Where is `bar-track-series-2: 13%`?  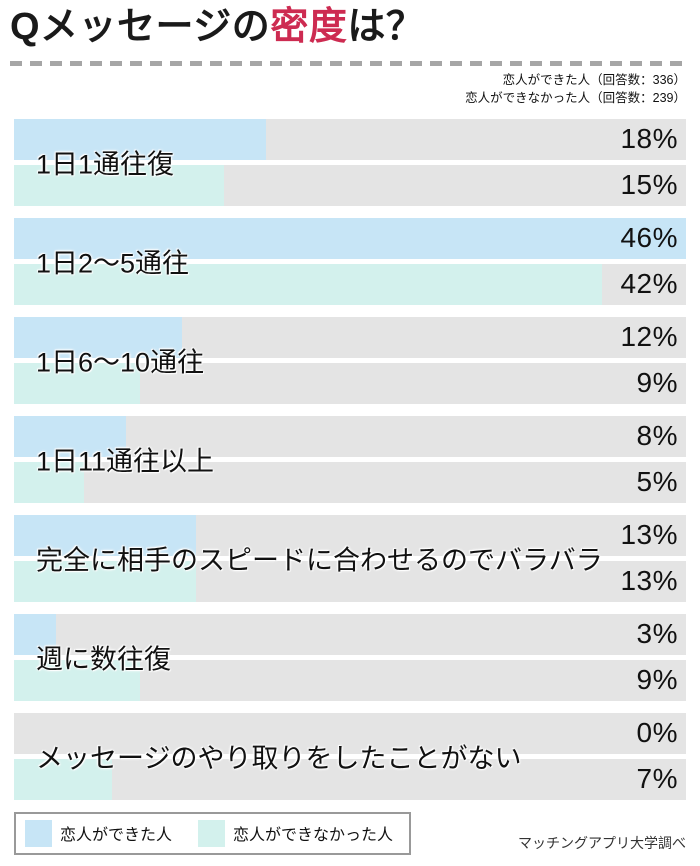 bar-track-series-2: 13% is located at coordinates (350, 581).